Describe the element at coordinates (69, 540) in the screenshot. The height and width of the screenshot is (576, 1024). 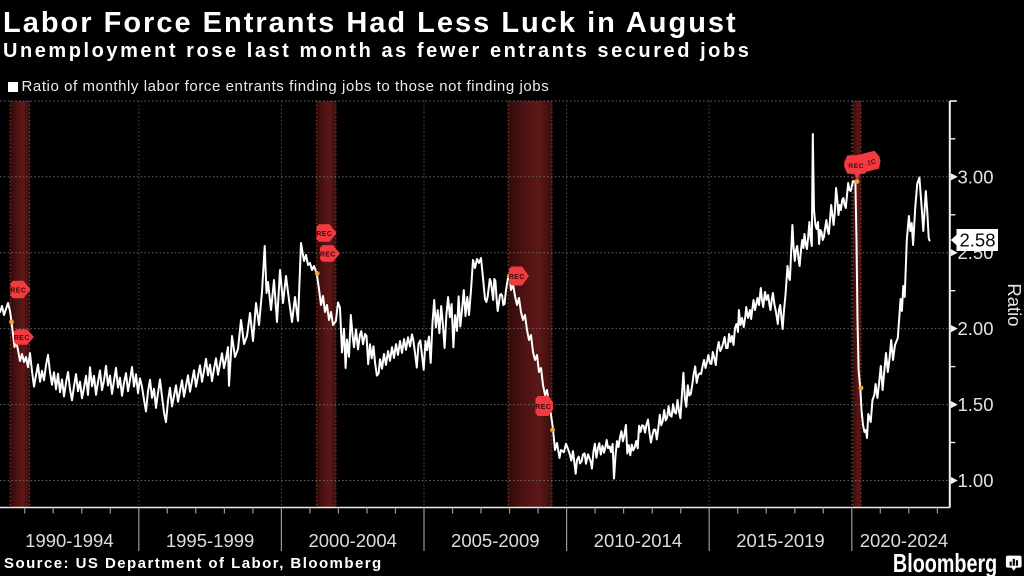
I see `svg-text: 1990-1994` at that location.